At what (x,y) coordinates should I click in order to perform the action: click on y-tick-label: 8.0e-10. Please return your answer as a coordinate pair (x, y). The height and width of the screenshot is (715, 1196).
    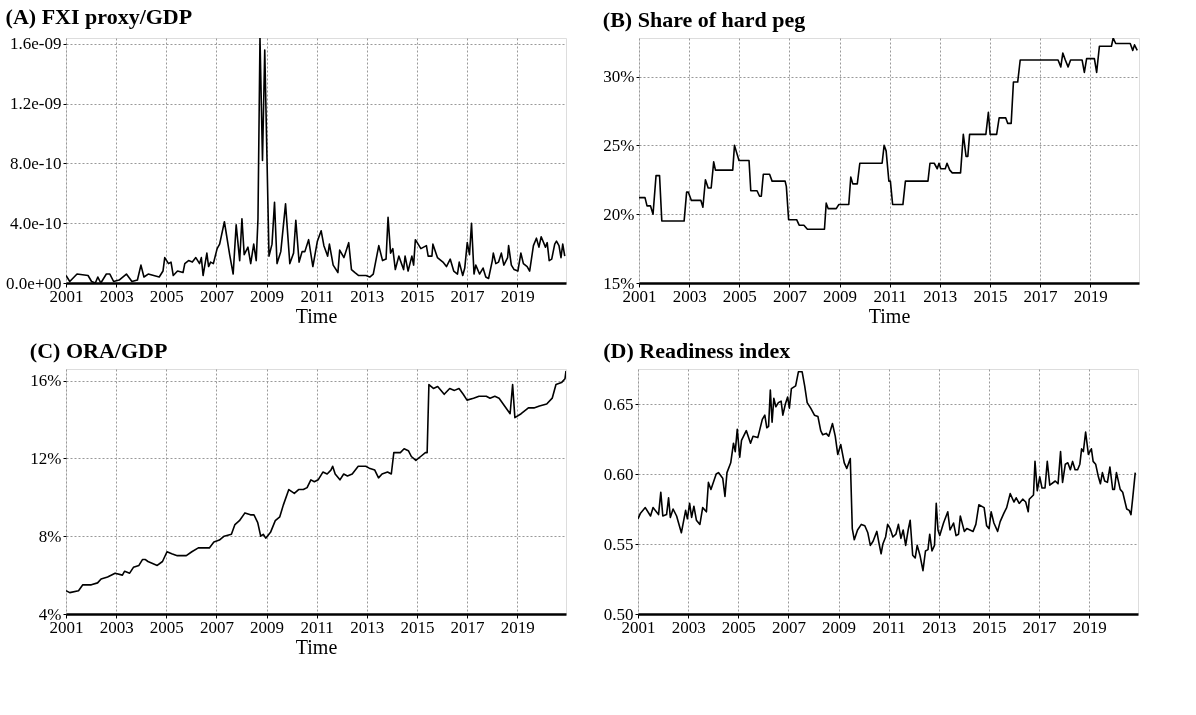
    Looking at the image, I should click on (36, 163).